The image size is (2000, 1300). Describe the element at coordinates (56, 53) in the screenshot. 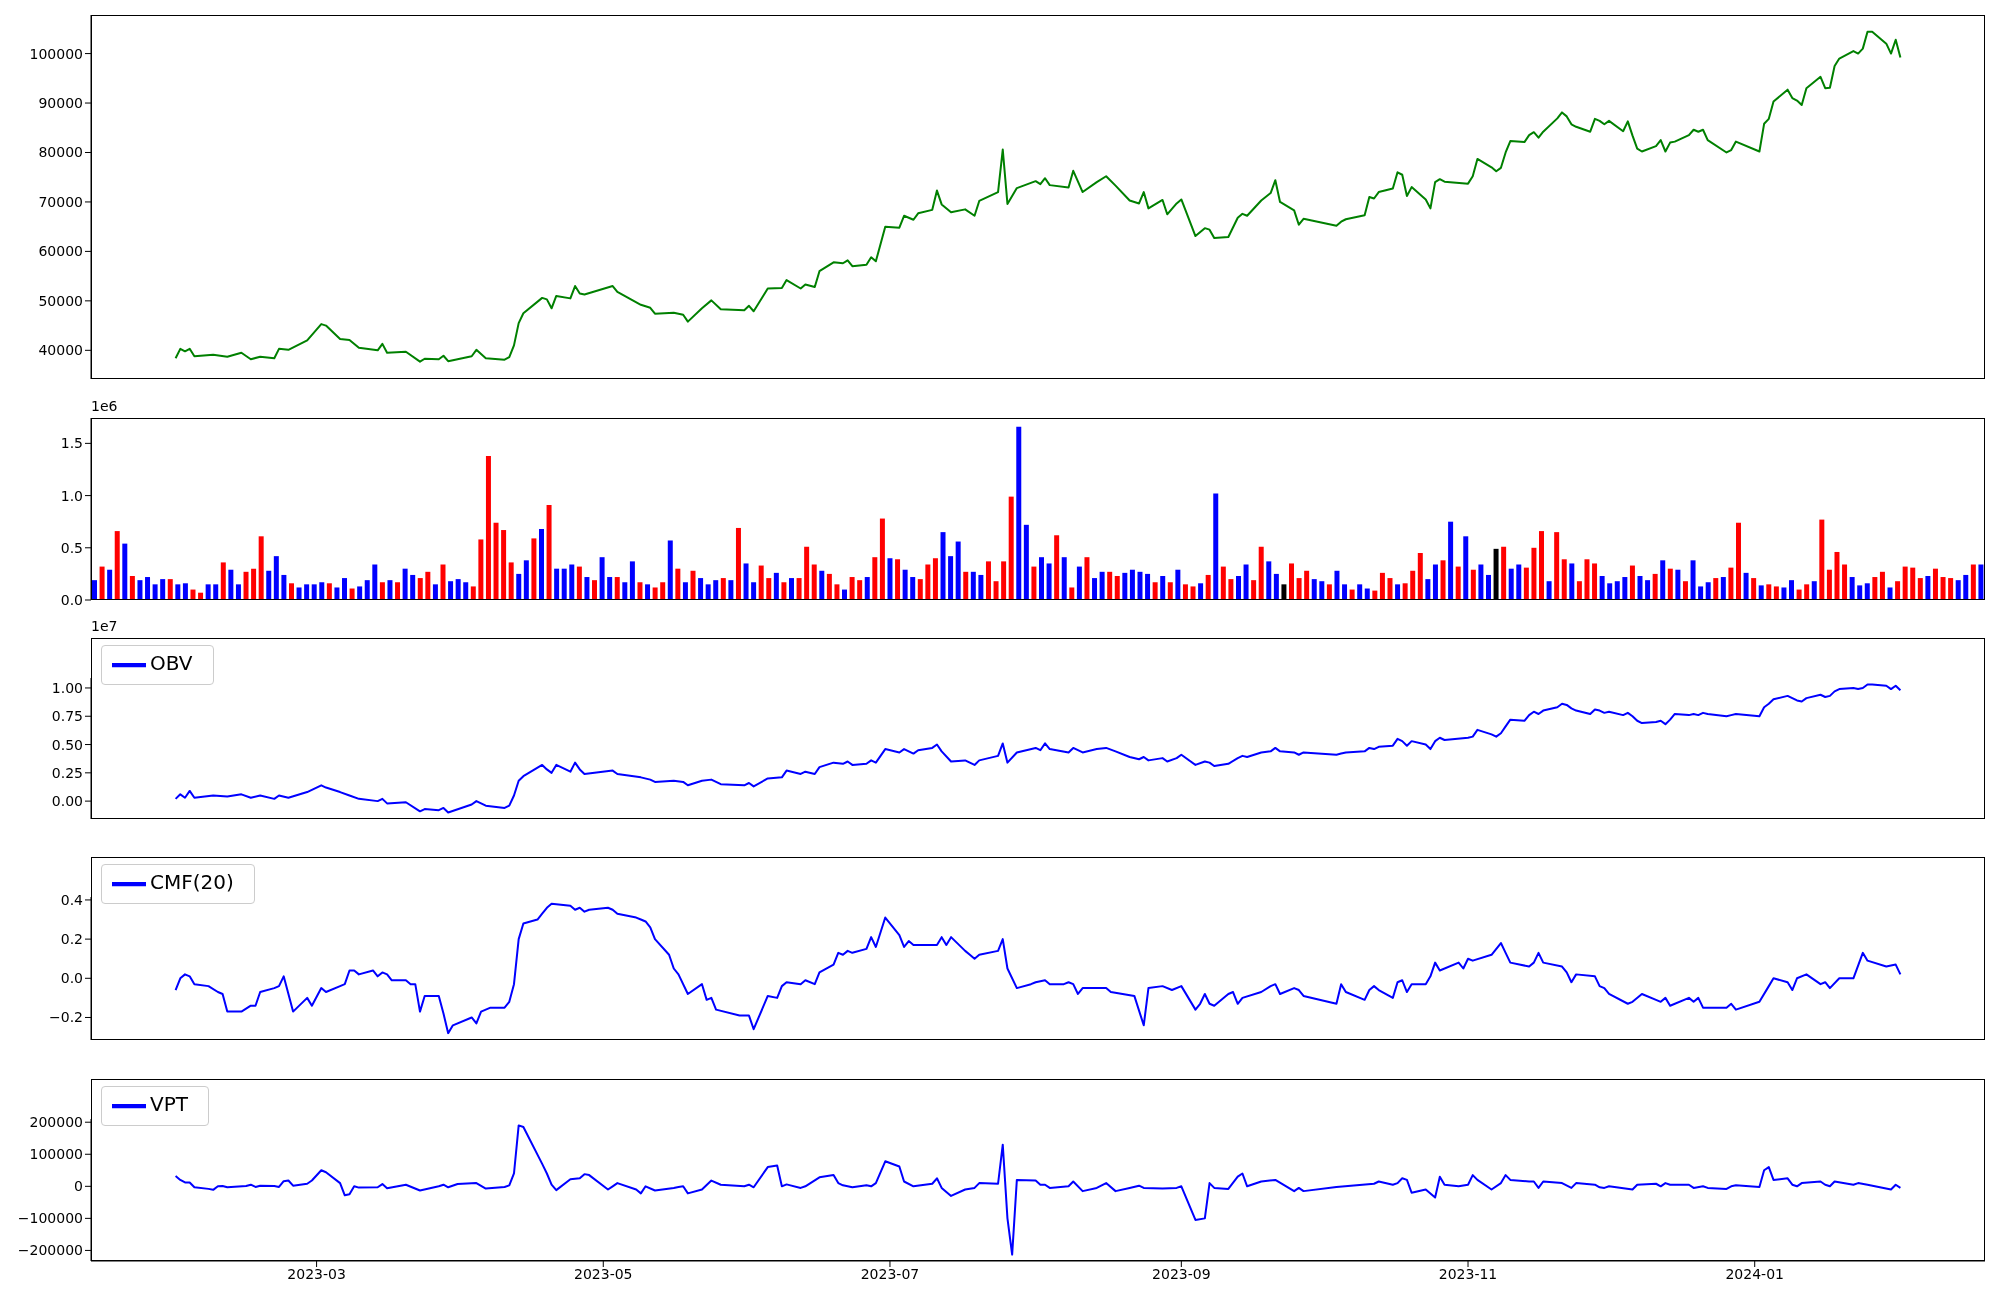

I see `y-tick-label: 100000` at that location.